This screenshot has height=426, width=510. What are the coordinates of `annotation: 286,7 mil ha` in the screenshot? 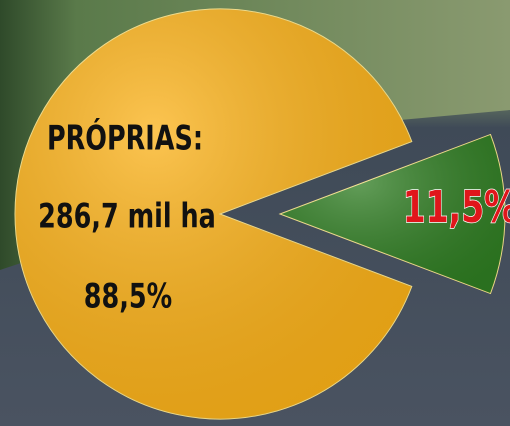 It's located at (127, 217).